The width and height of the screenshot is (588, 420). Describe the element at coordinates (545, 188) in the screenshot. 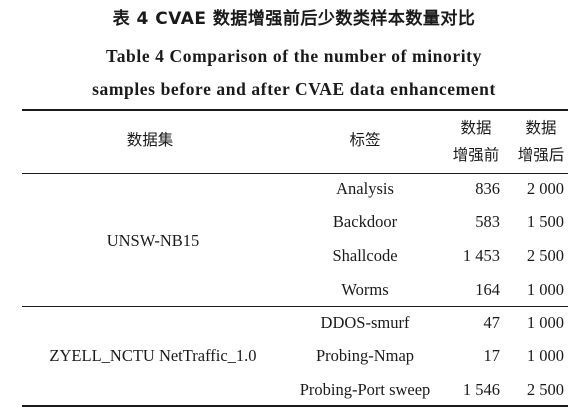

I see `row-after-value: 2 000` at that location.